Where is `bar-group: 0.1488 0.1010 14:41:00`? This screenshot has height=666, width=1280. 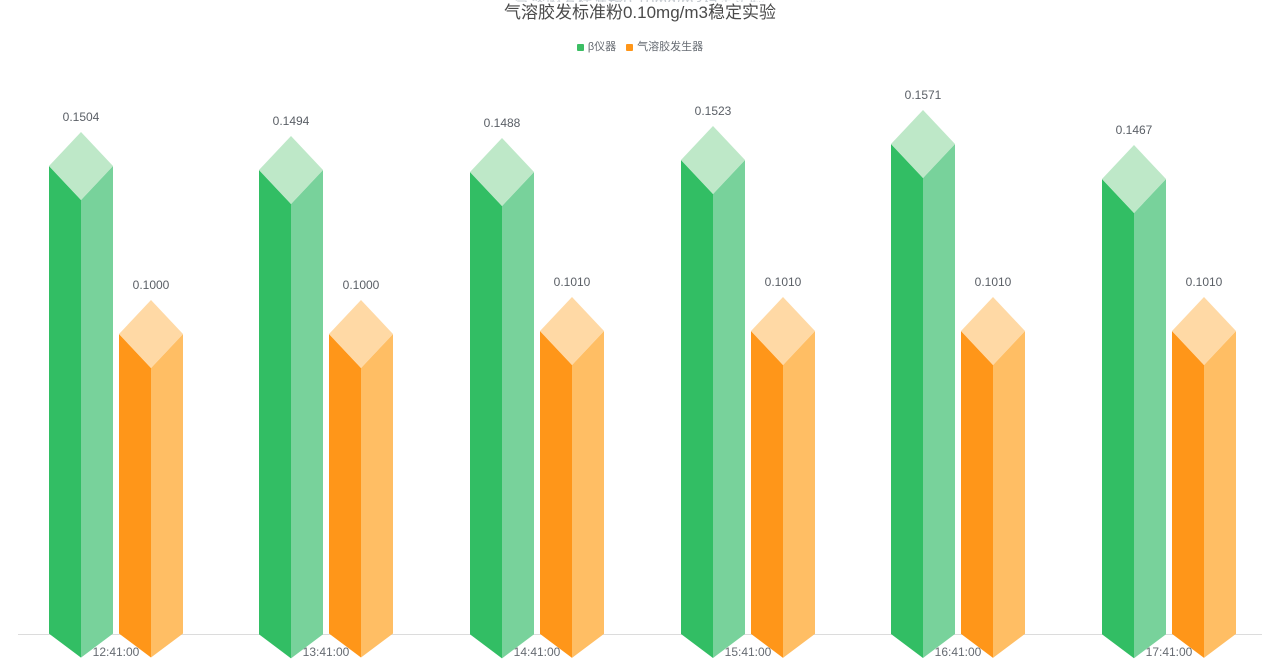 bar-group: 0.1488 0.1010 14:41:00 is located at coordinates (537, 333).